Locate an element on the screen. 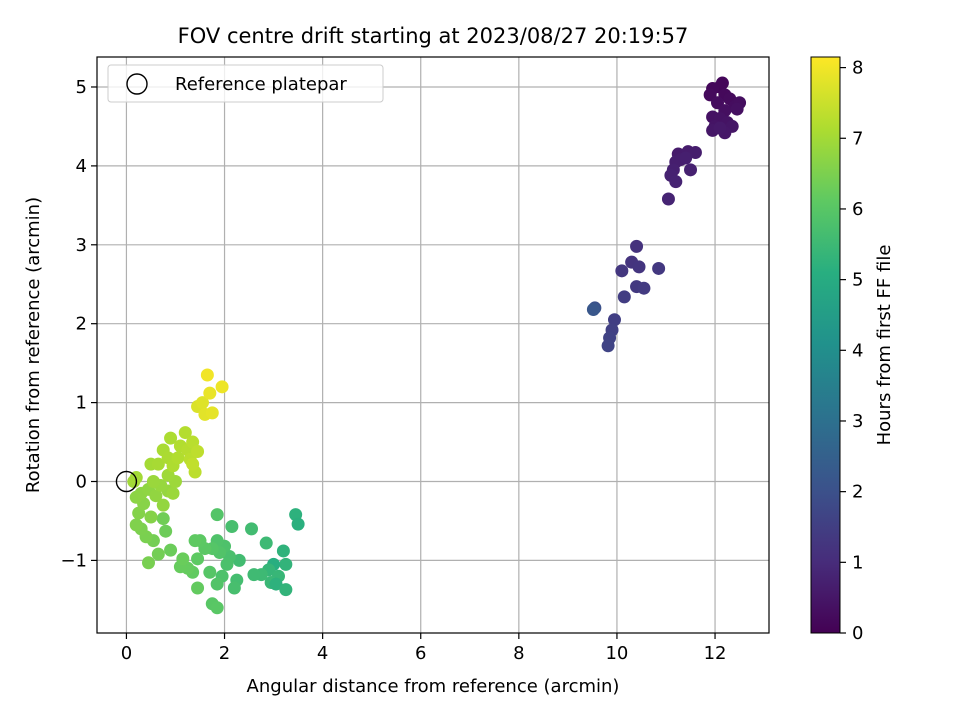  colorbar-tick-label: 0 is located at coordinates (857, 633).